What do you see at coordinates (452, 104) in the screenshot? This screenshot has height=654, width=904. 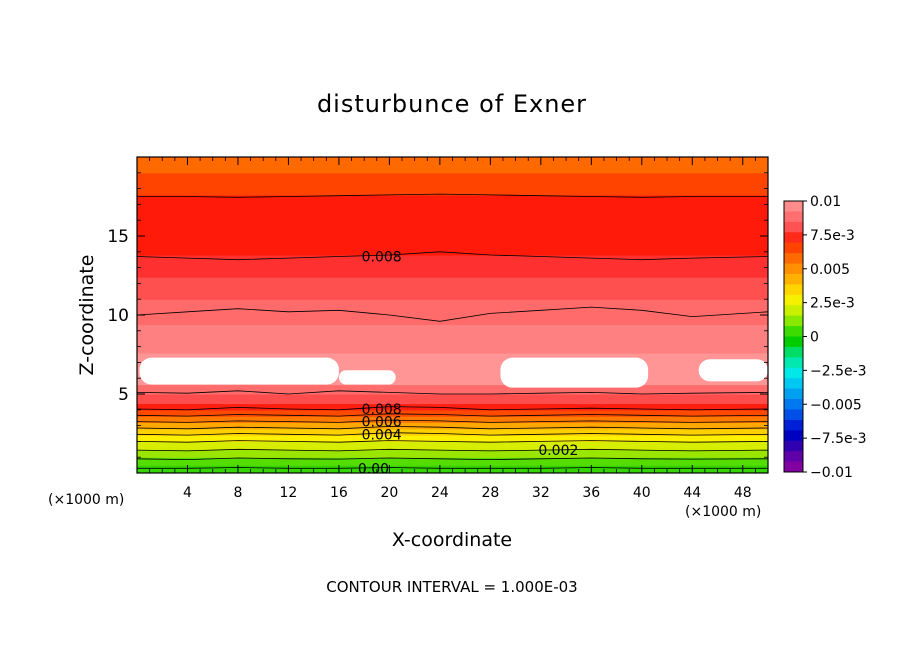 I see `chart-title: disturbunce of Exner` at bounding box center [452, 104].